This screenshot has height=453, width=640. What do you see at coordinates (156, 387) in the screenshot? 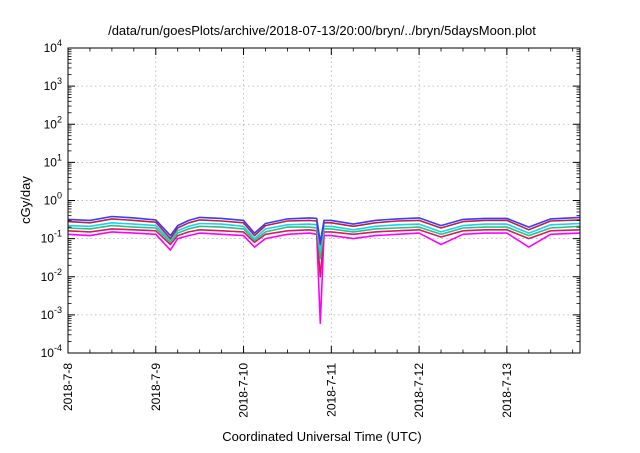
I see `x-tick-label: 2018-7-9` at bounding box center [156, 387].